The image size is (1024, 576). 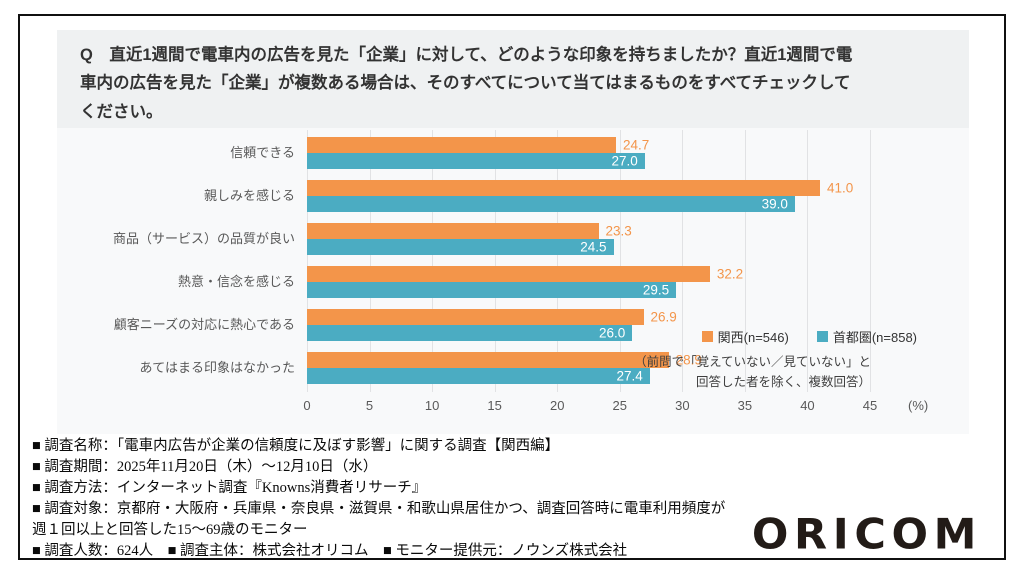 I want to click on x-tick-35: 35, so click(x=745, y=405).